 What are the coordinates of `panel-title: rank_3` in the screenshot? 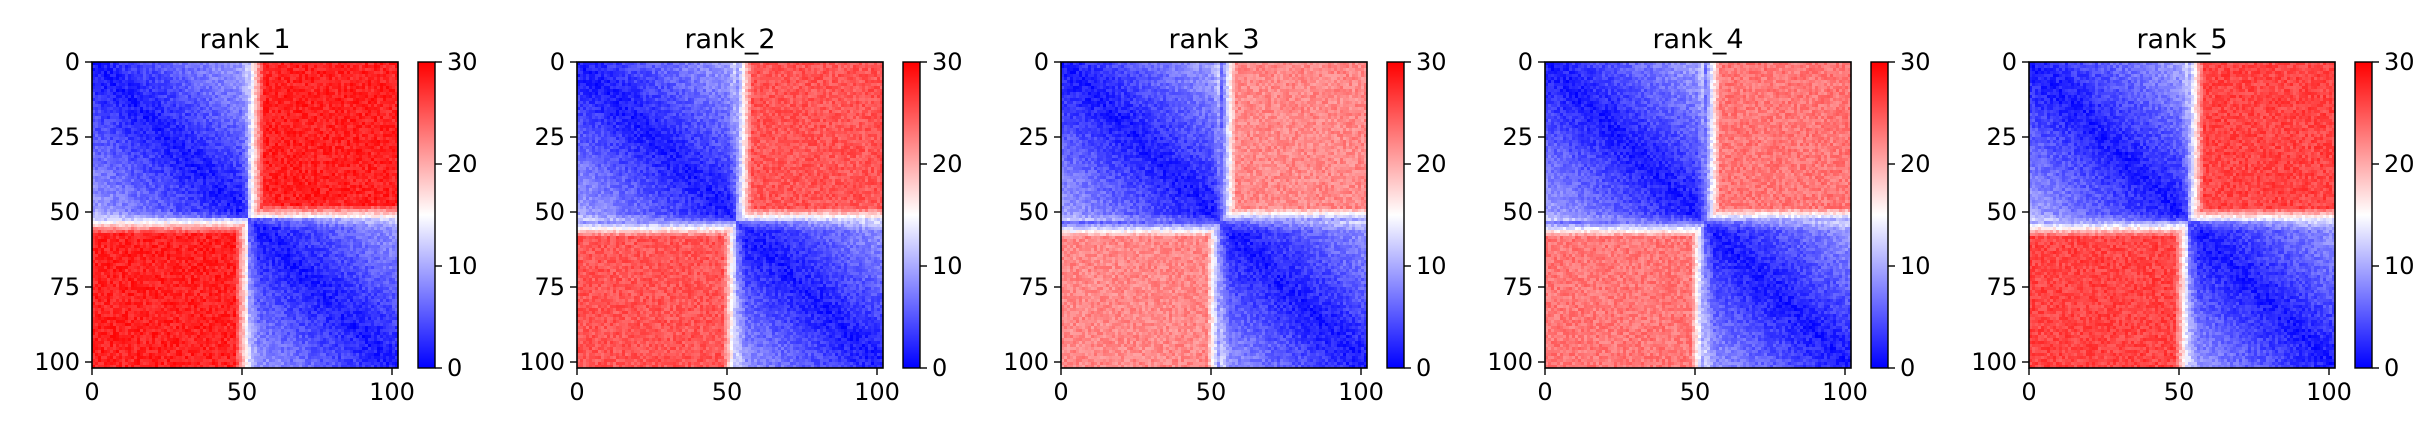 It's located at (1213, 39).